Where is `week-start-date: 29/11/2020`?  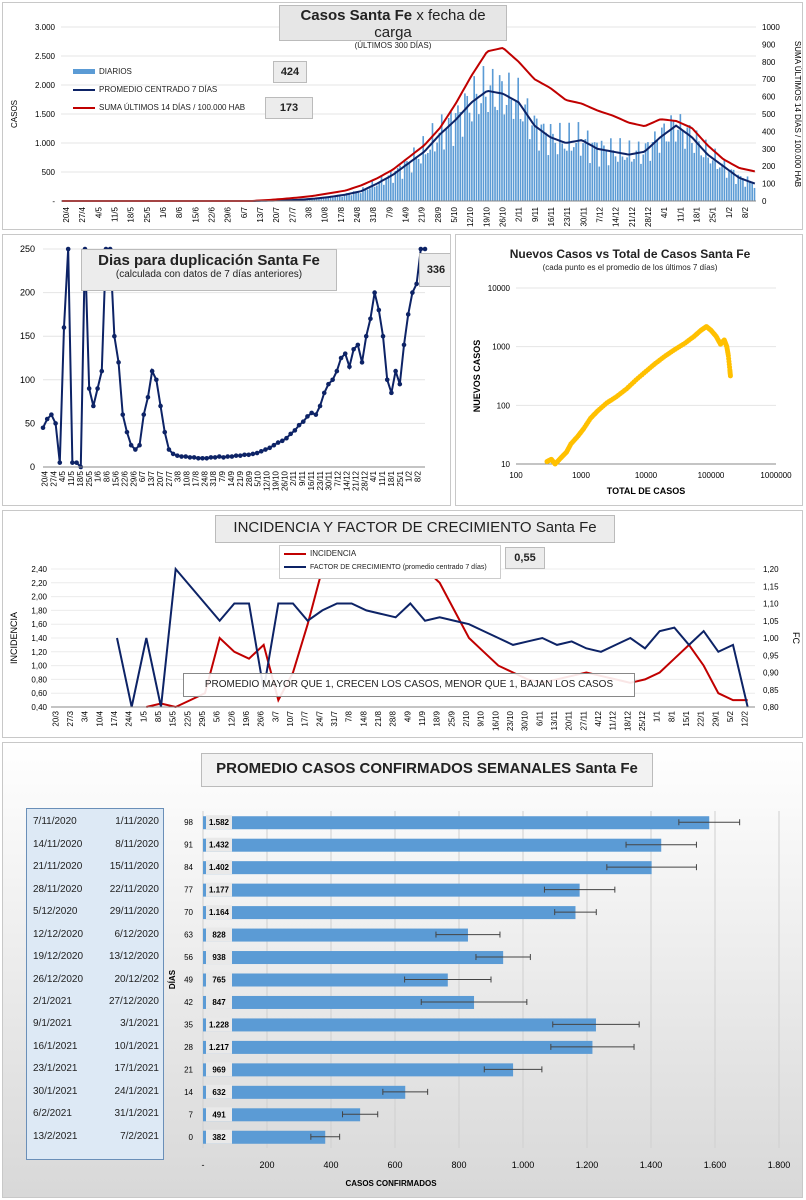 week-start-date: 29/11/2020 is located at coordinates (134, 912).